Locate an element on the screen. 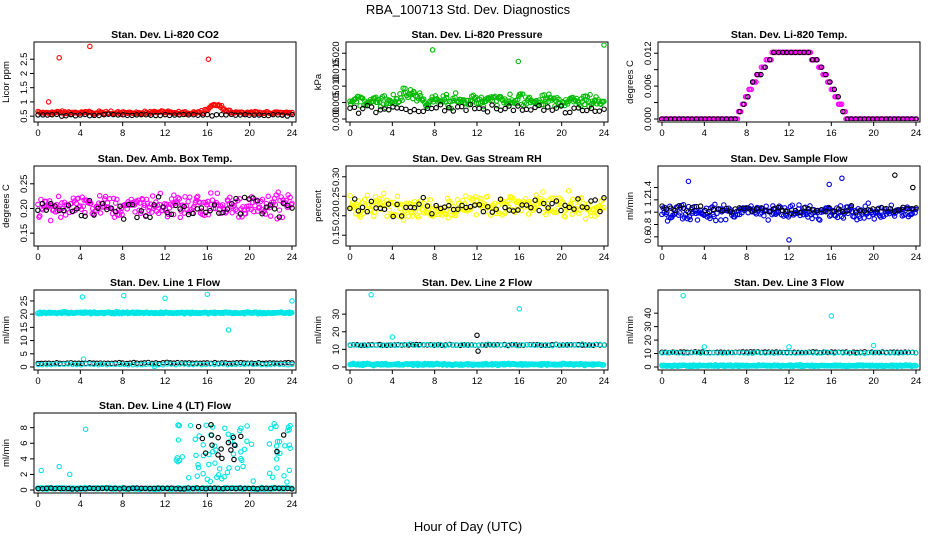 The height and width of the screenshot is (540, 936). y-tick-label: 0.6 is located at coordinates (648, 236).